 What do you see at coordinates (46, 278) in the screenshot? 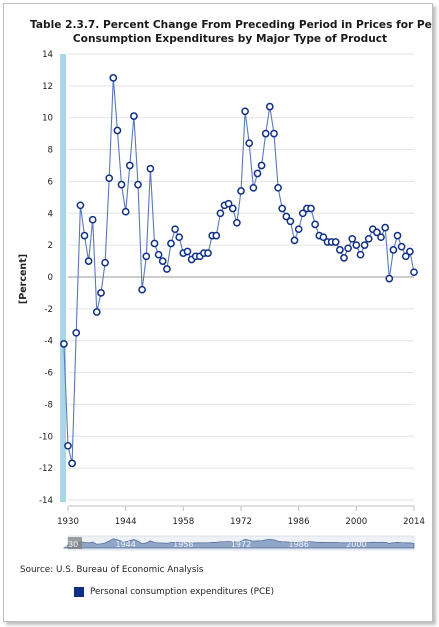
I see `y-axis-ticks: 14 12 10 8 6 4 2 0 -2 -4 -6 -8 -10 -12 -14` at bounding box center [46, 278].